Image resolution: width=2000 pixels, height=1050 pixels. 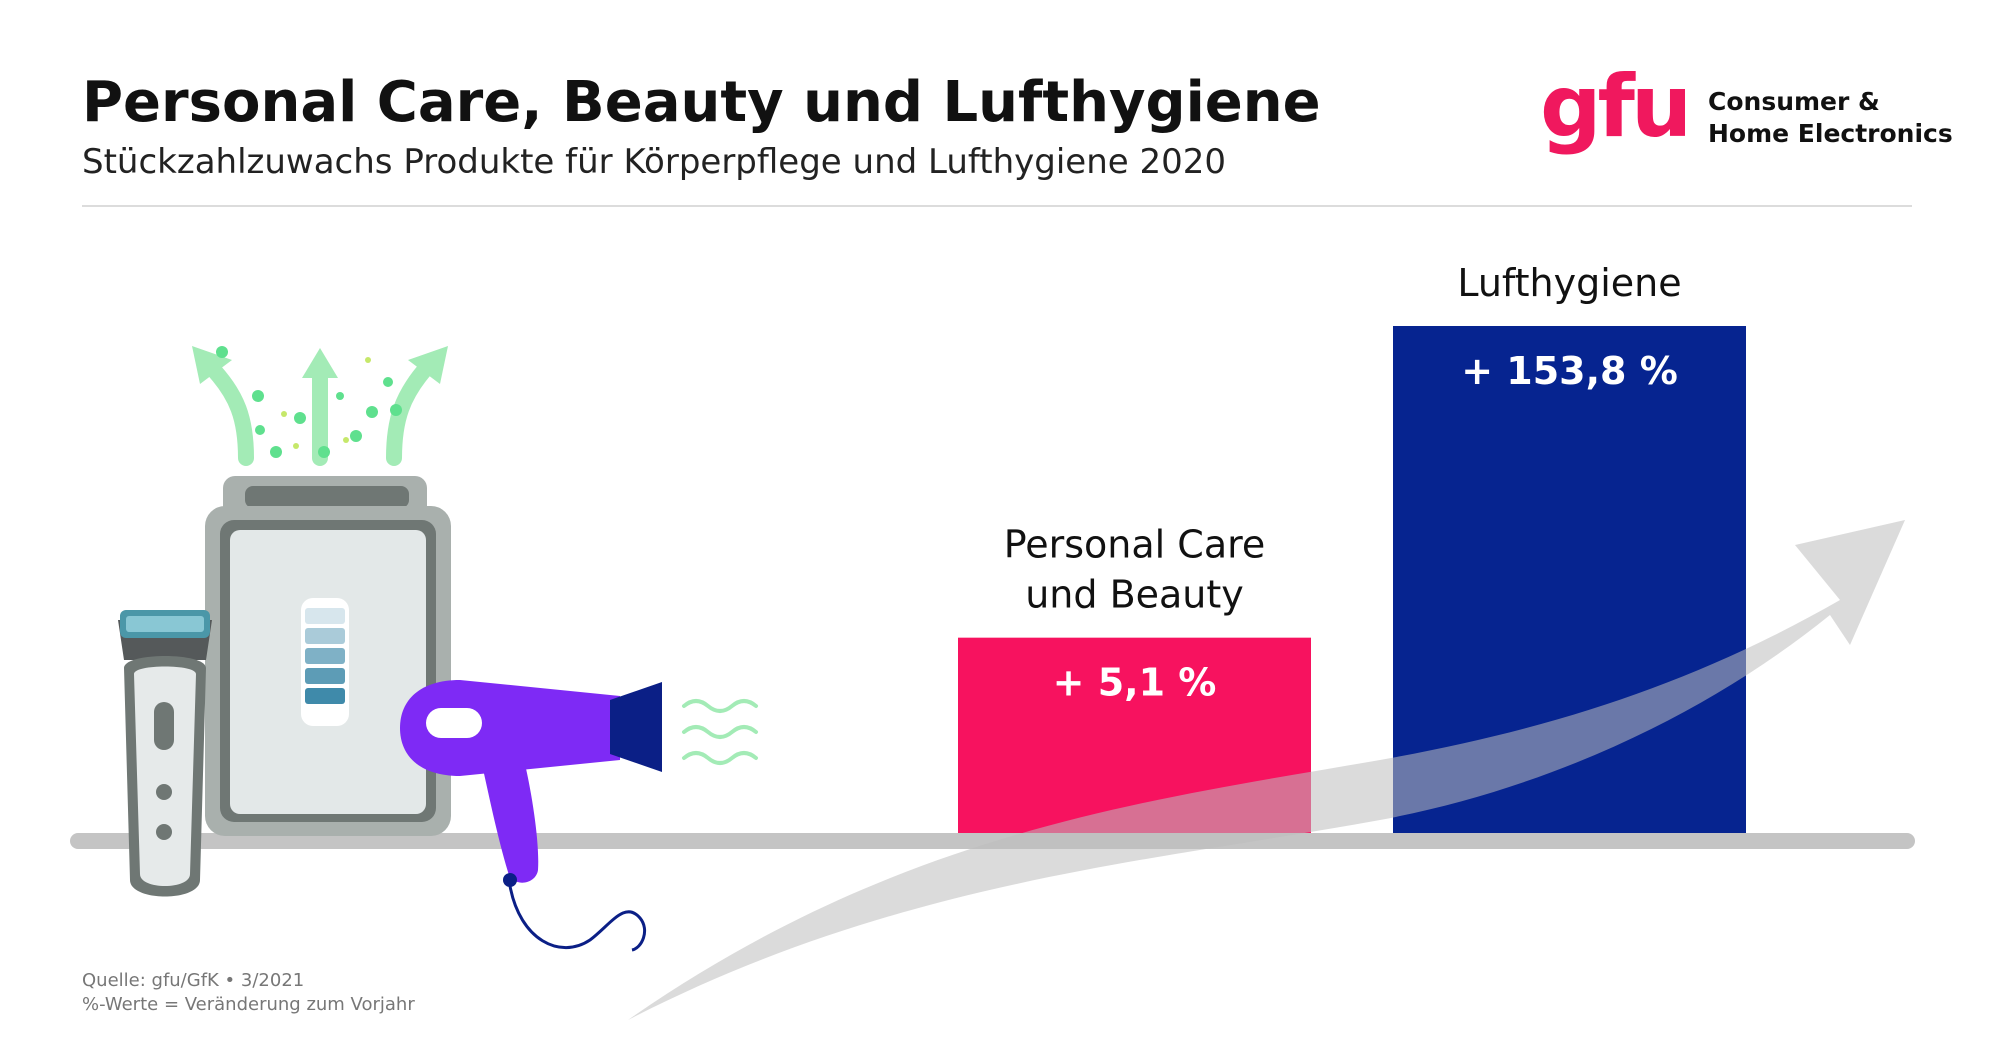 What do you see at coordinates (701, 102) in the screenshot?
I see `chart-title: Personal Care, Beauty und Lufthygiene` at bounding box center [701, 102].